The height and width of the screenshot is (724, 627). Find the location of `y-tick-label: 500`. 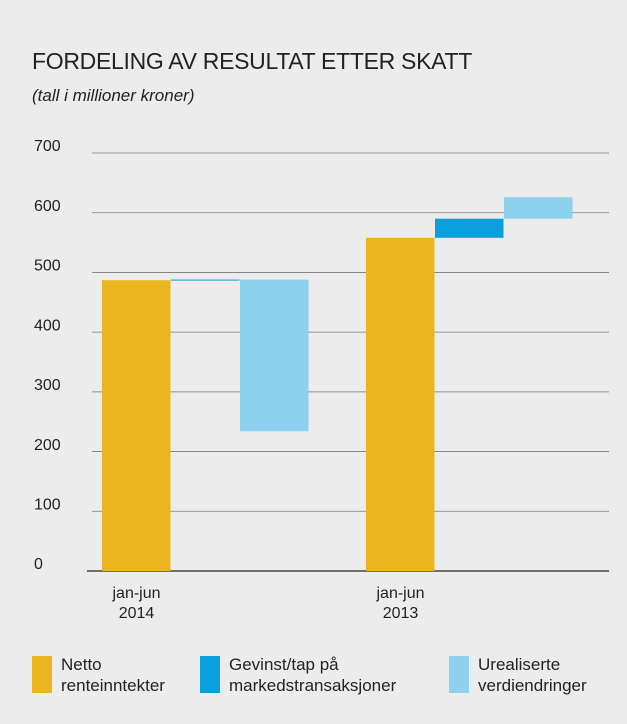

y-tick-label: 500 is located at coordinates (47, 266).